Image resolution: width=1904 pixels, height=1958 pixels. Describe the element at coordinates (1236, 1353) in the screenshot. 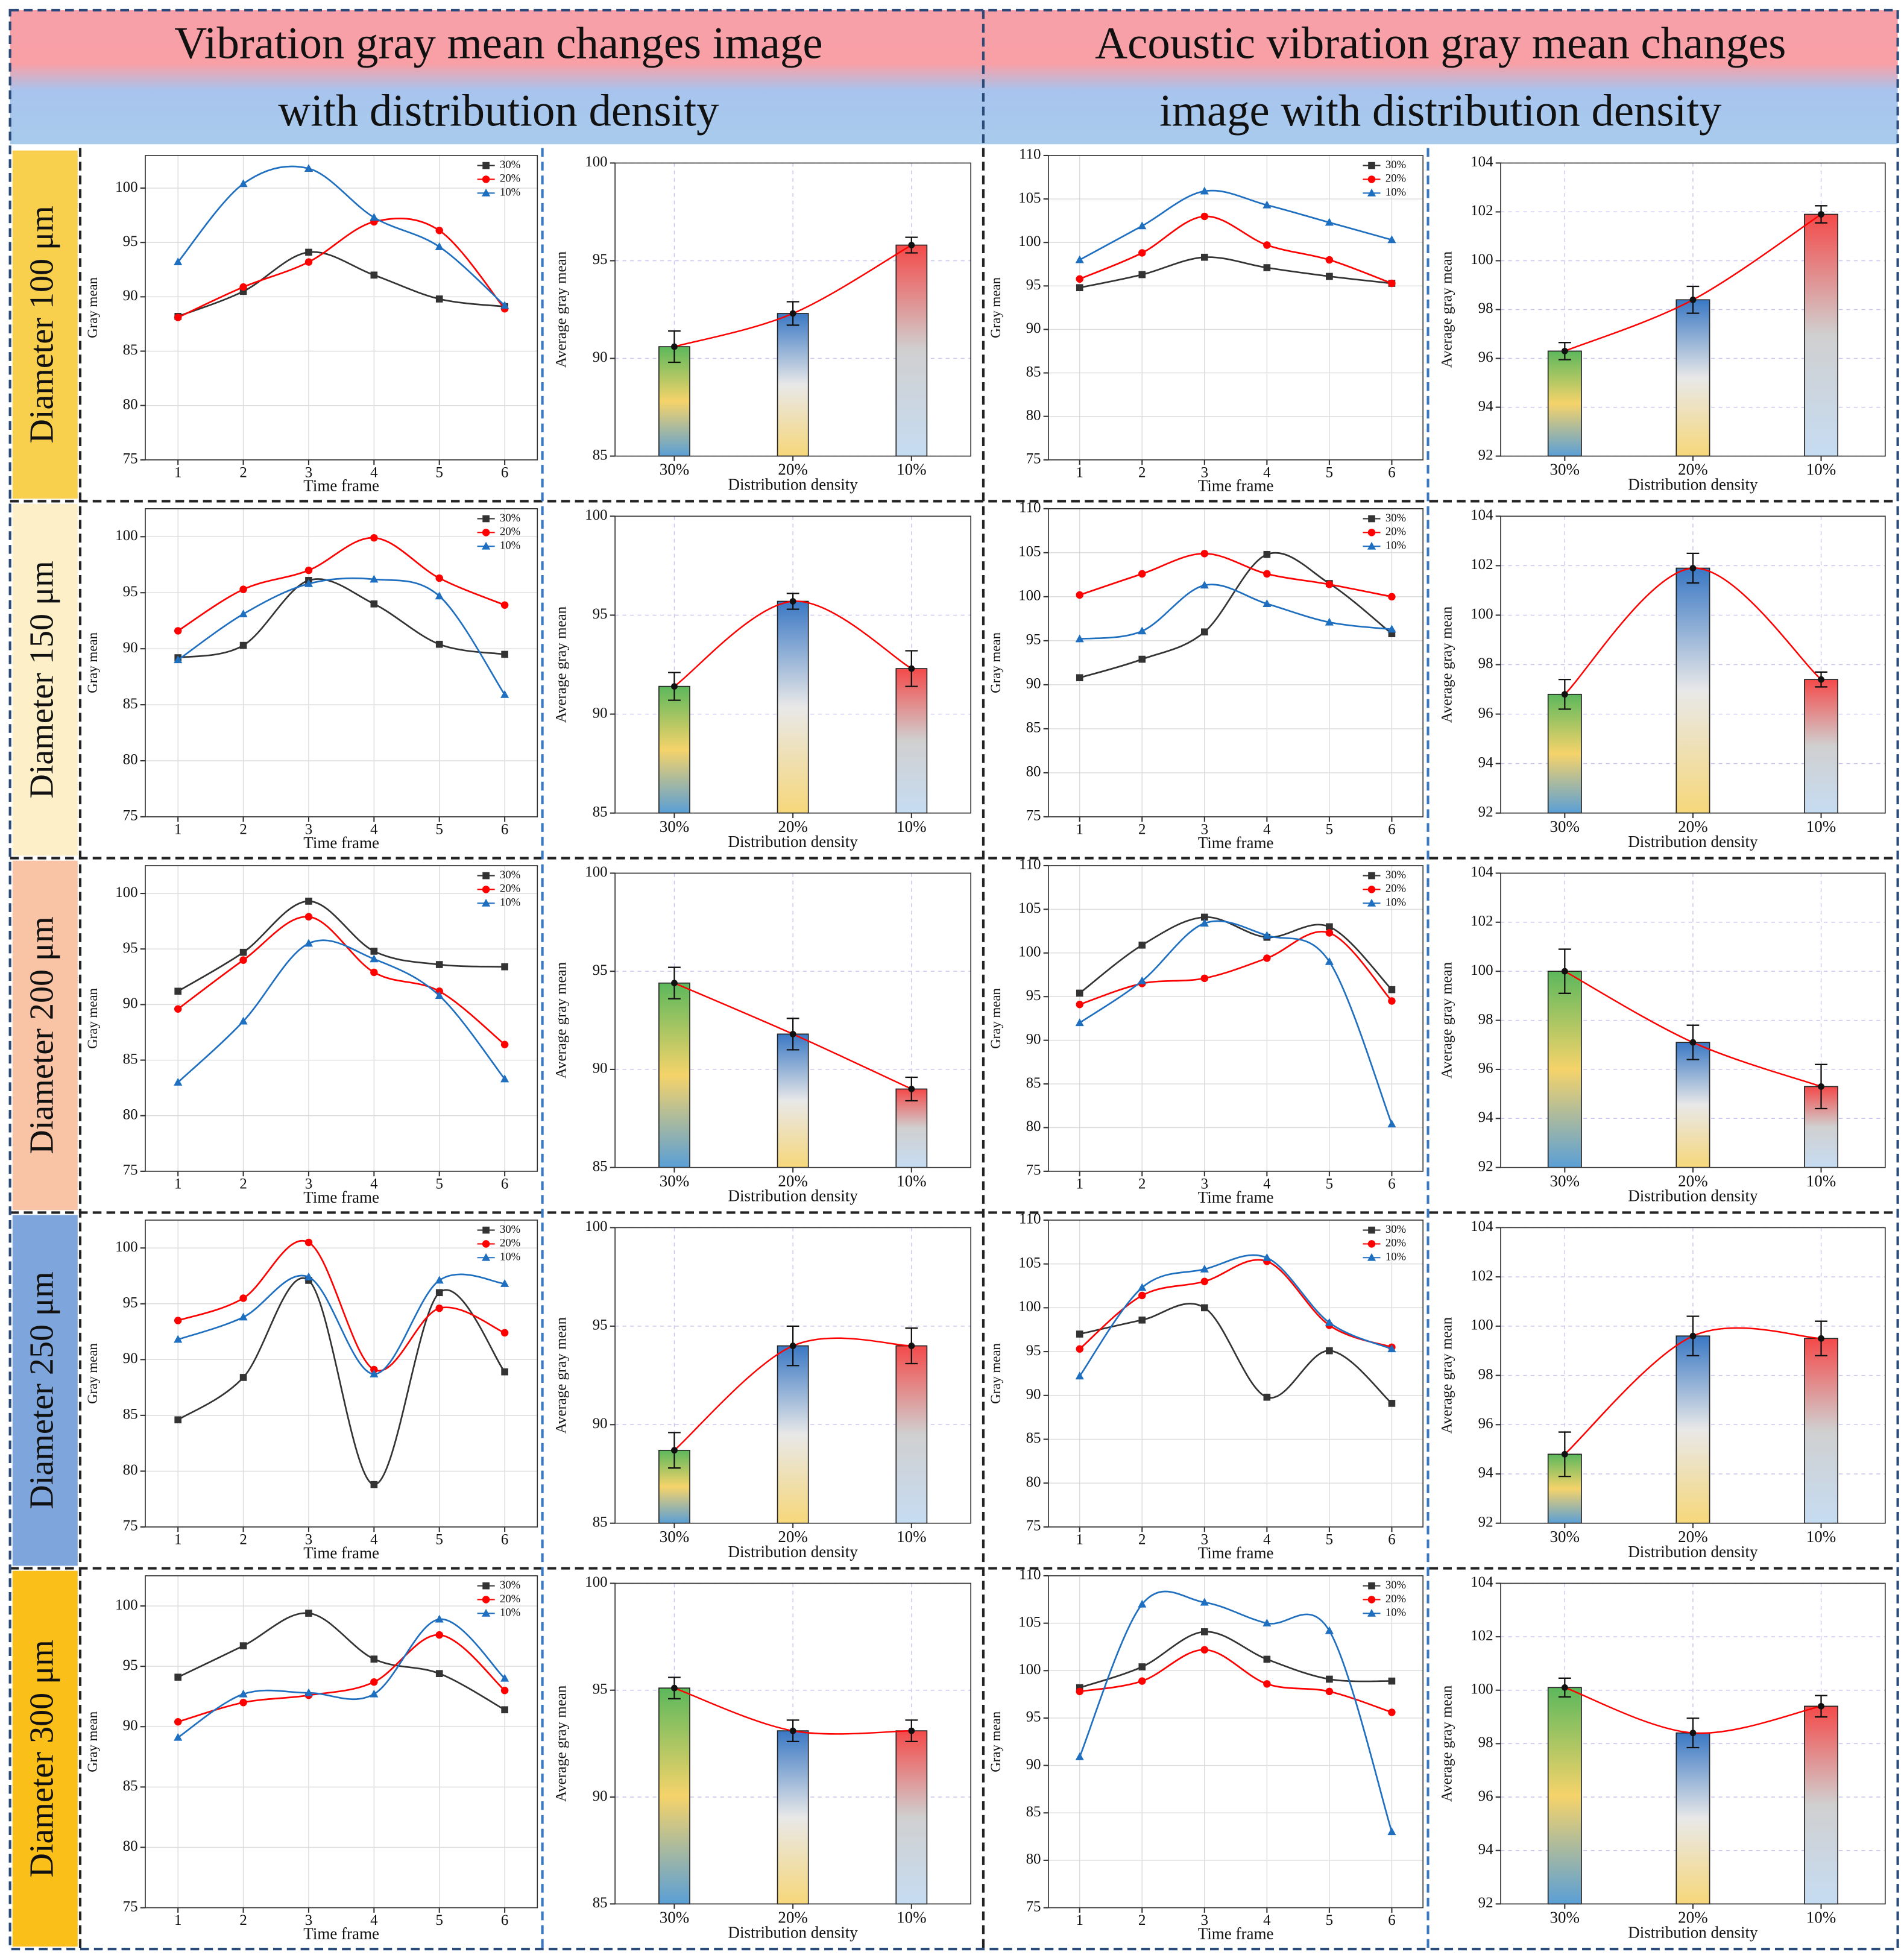

I see `series-line` at that location.